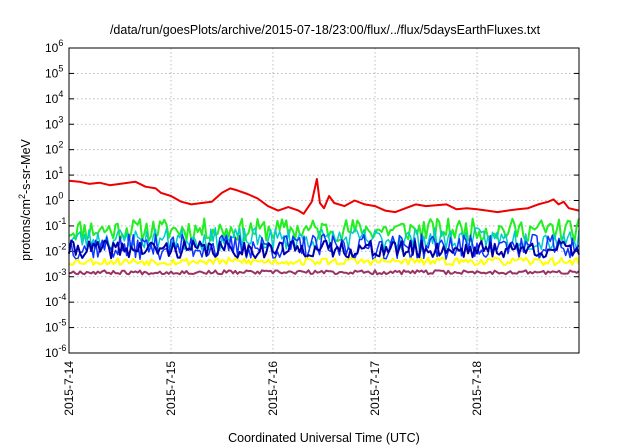 The height and width of the screenshot is (448, 640). Describe the element at coordinates (22, 196) in the screenshot. I see `y-label-sup: 2` at that location.